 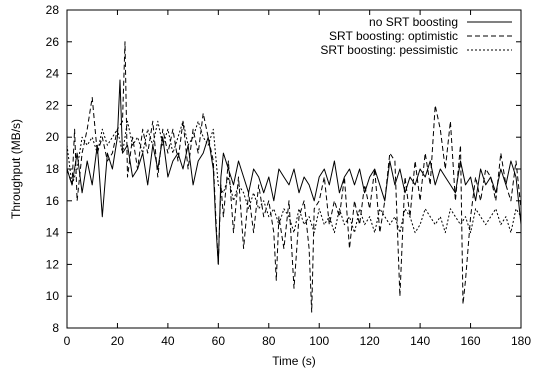 What do you see at coordinates (53, 296) in the screenshot?
I see `y-tick-label: 10` at bounding box center [53, 296].